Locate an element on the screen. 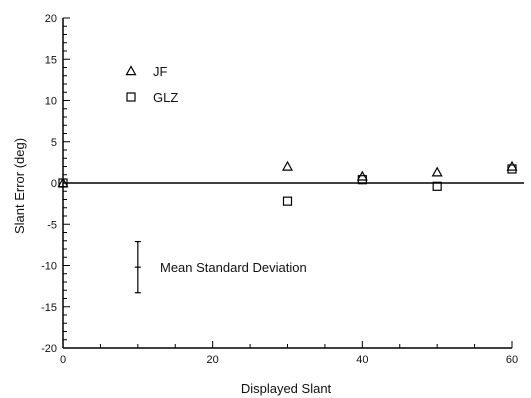  x-tick-labels: 0 20 40 60 is located at coordinates (289, 360).